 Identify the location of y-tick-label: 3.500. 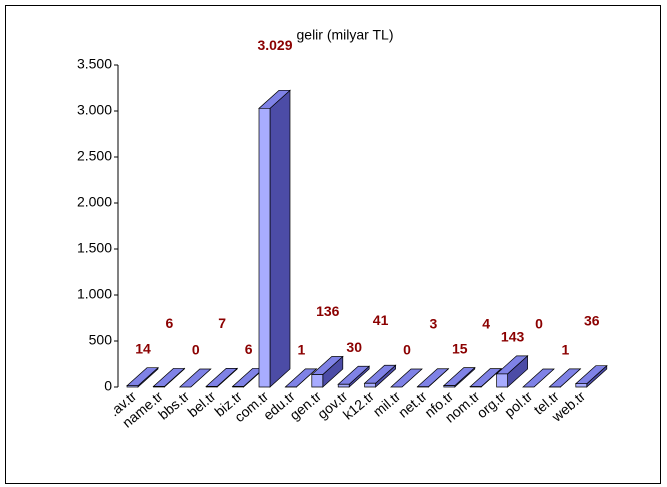
(94, 64).